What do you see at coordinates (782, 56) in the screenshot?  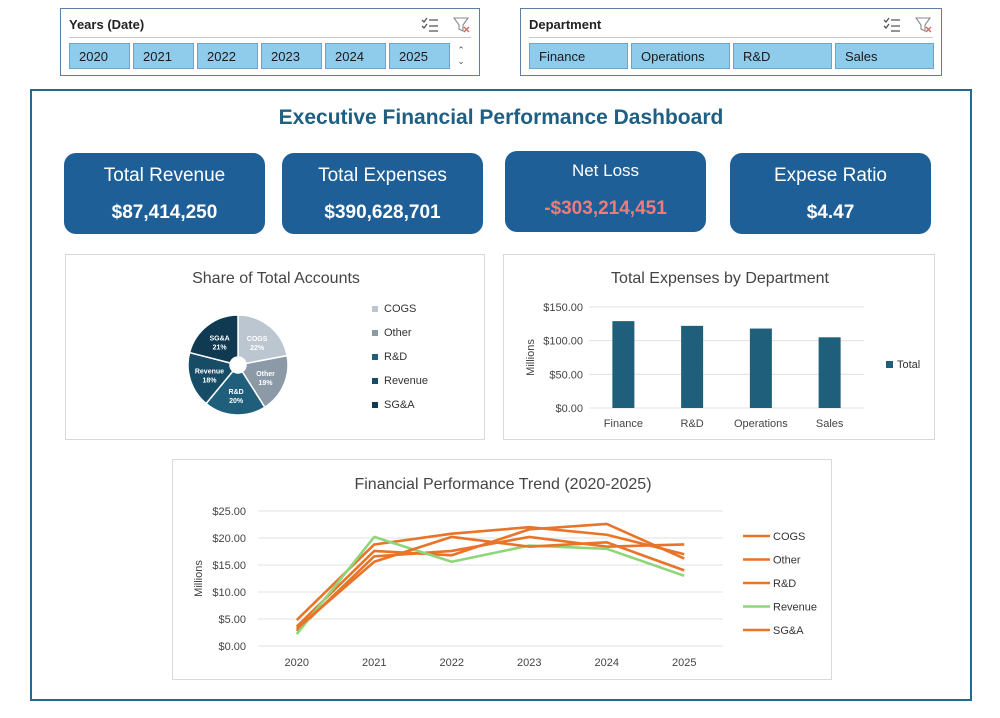 I see `slicer-item-r-d: R&D` at bounding box center [782, 56].